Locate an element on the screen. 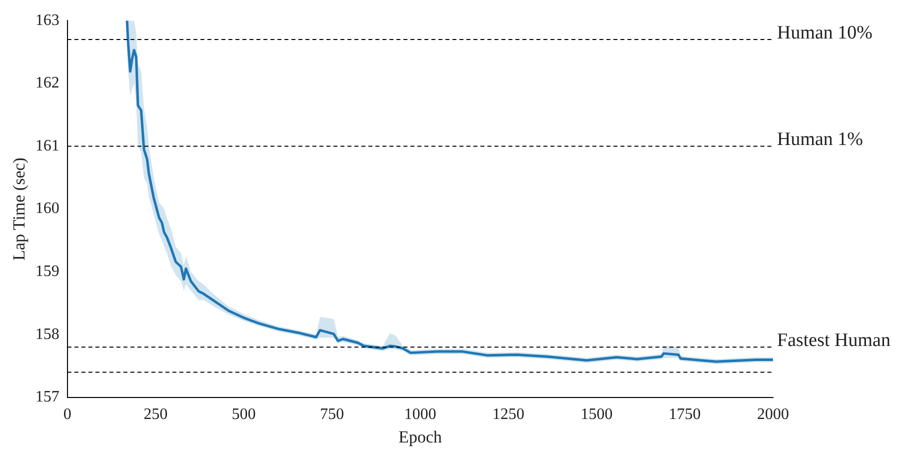  x-tick-label: 2000 is located at coordinates (773, 415).